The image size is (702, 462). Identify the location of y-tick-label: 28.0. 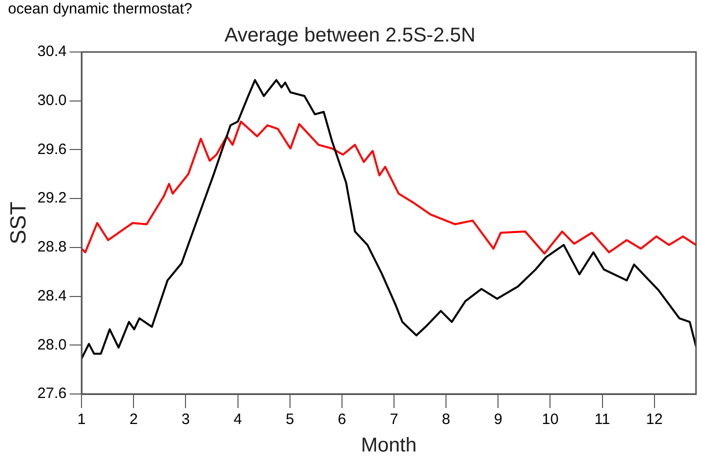
(52, 345).